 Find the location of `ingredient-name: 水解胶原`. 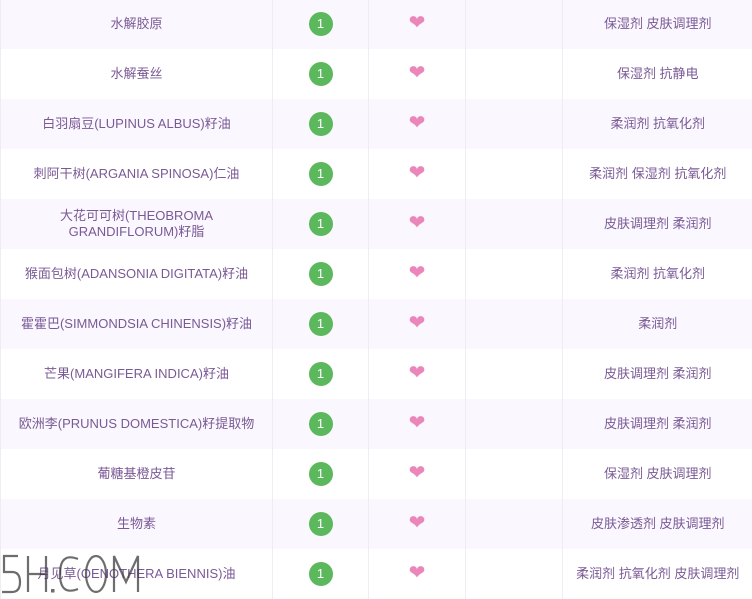

ingredient-name: 水解胶原 is located at coordinates (137, 24).